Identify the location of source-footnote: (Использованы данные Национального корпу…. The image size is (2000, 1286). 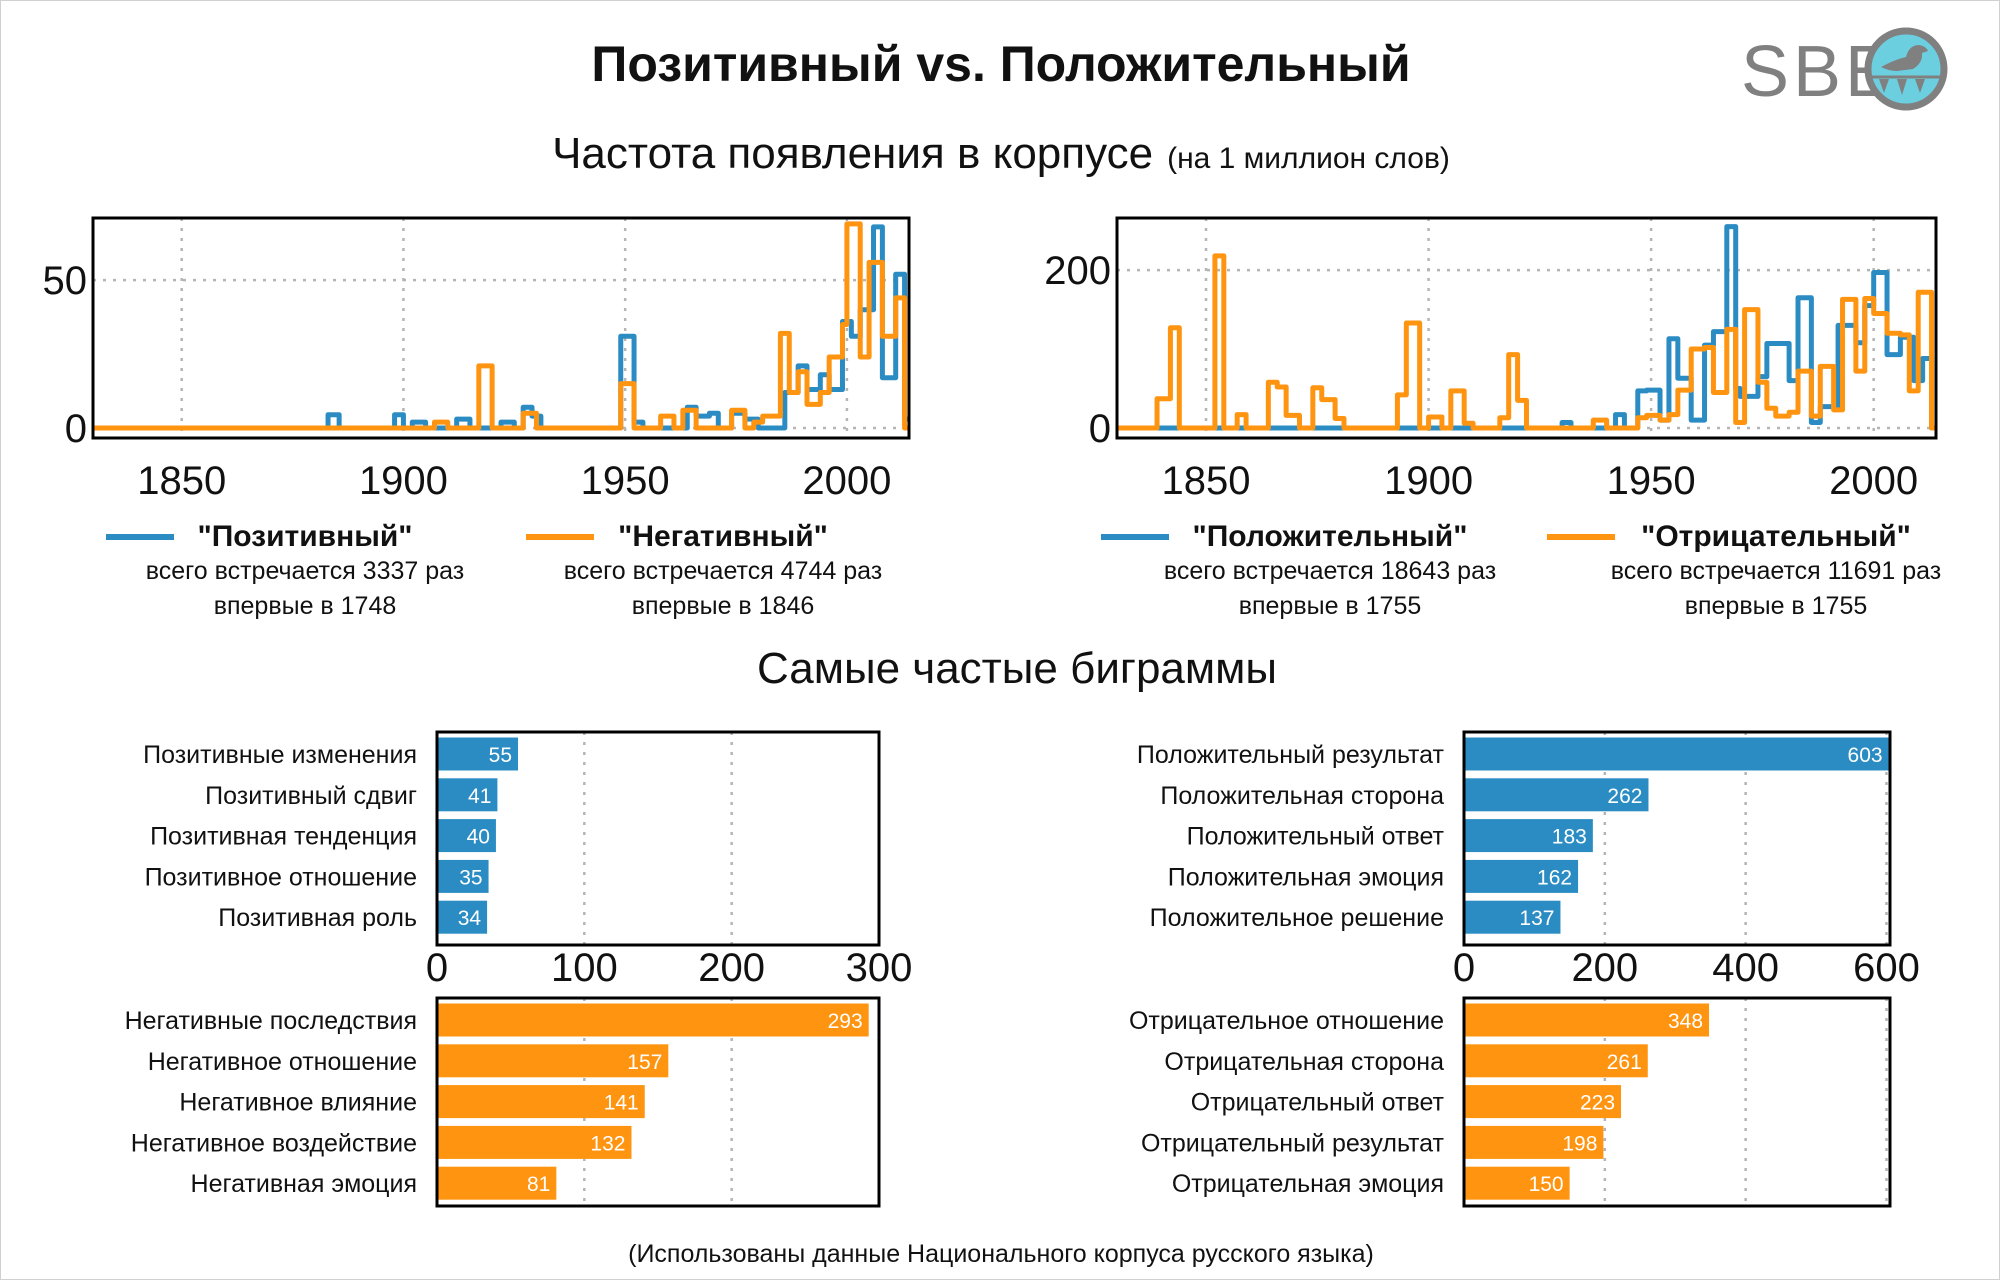
(1001, 1254).